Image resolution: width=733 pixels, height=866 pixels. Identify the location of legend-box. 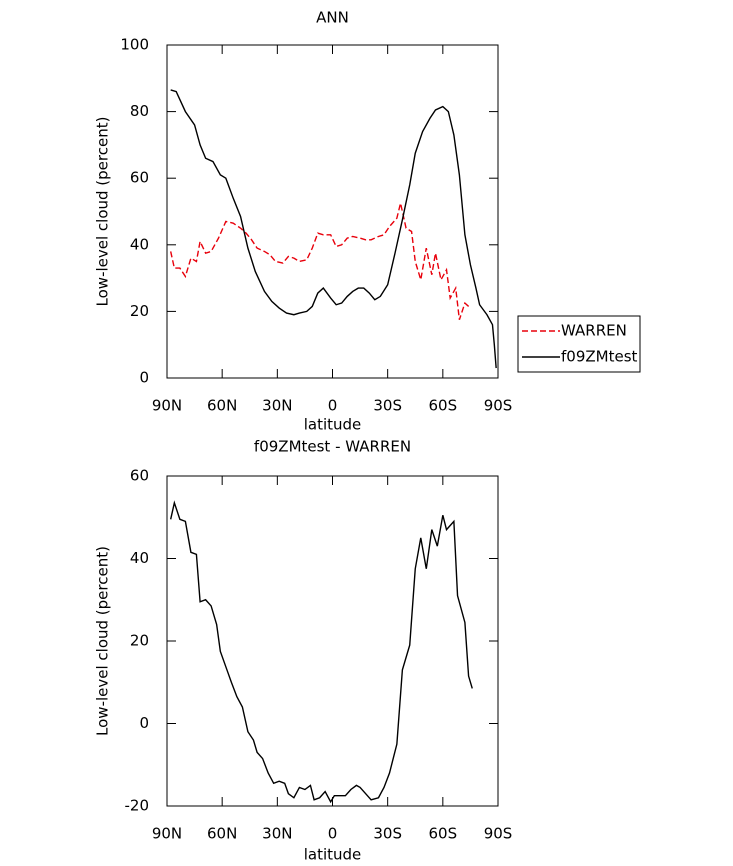
(579, 344).